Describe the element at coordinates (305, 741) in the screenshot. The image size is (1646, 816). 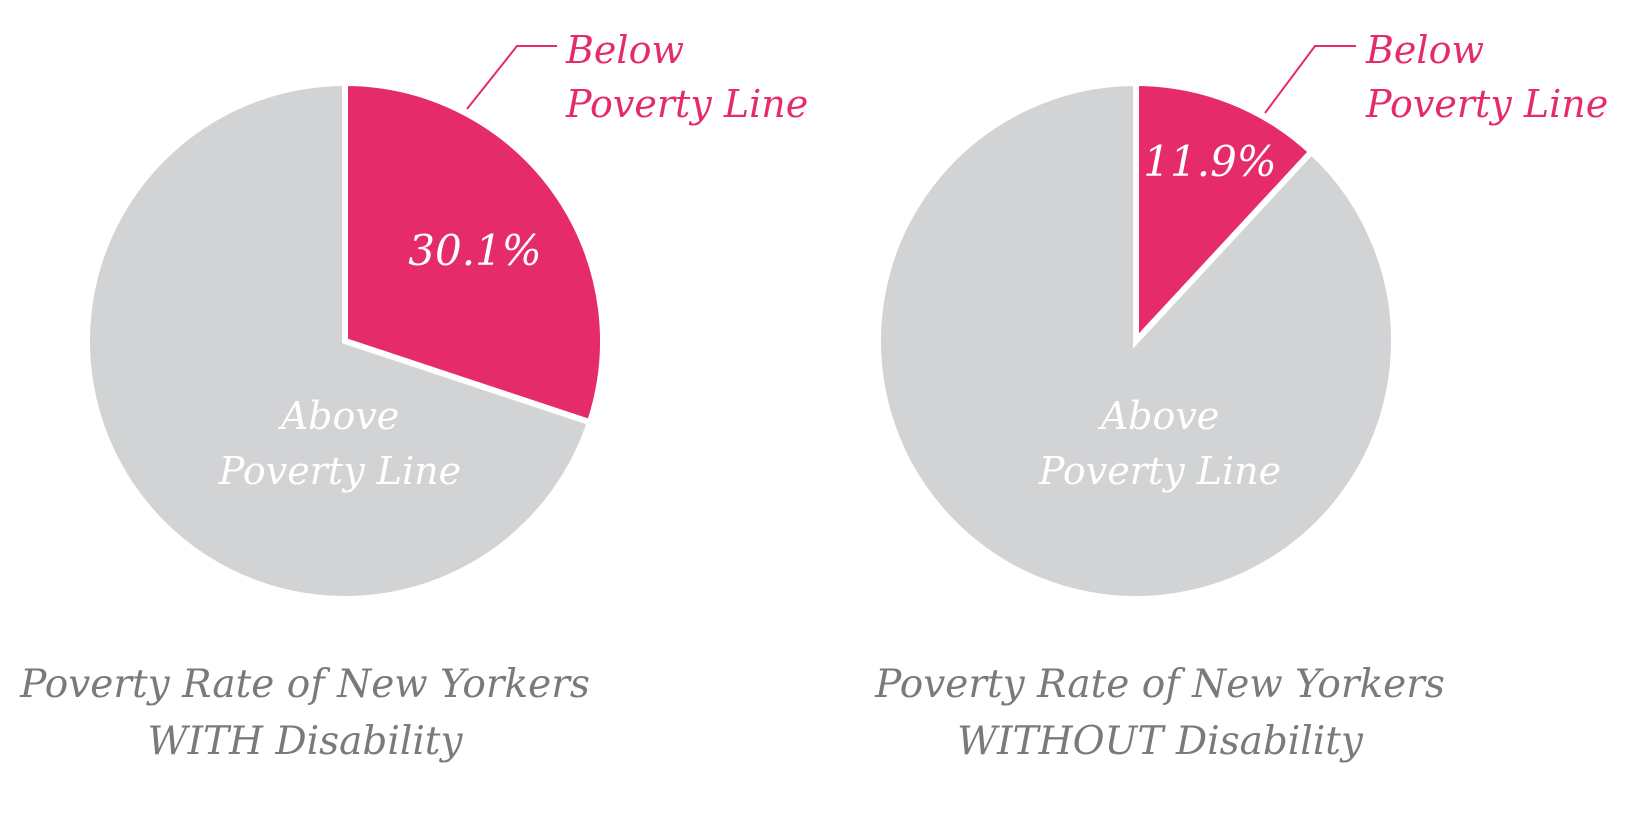
I see `chart-caption-line-2: WITH Disability` at that location.